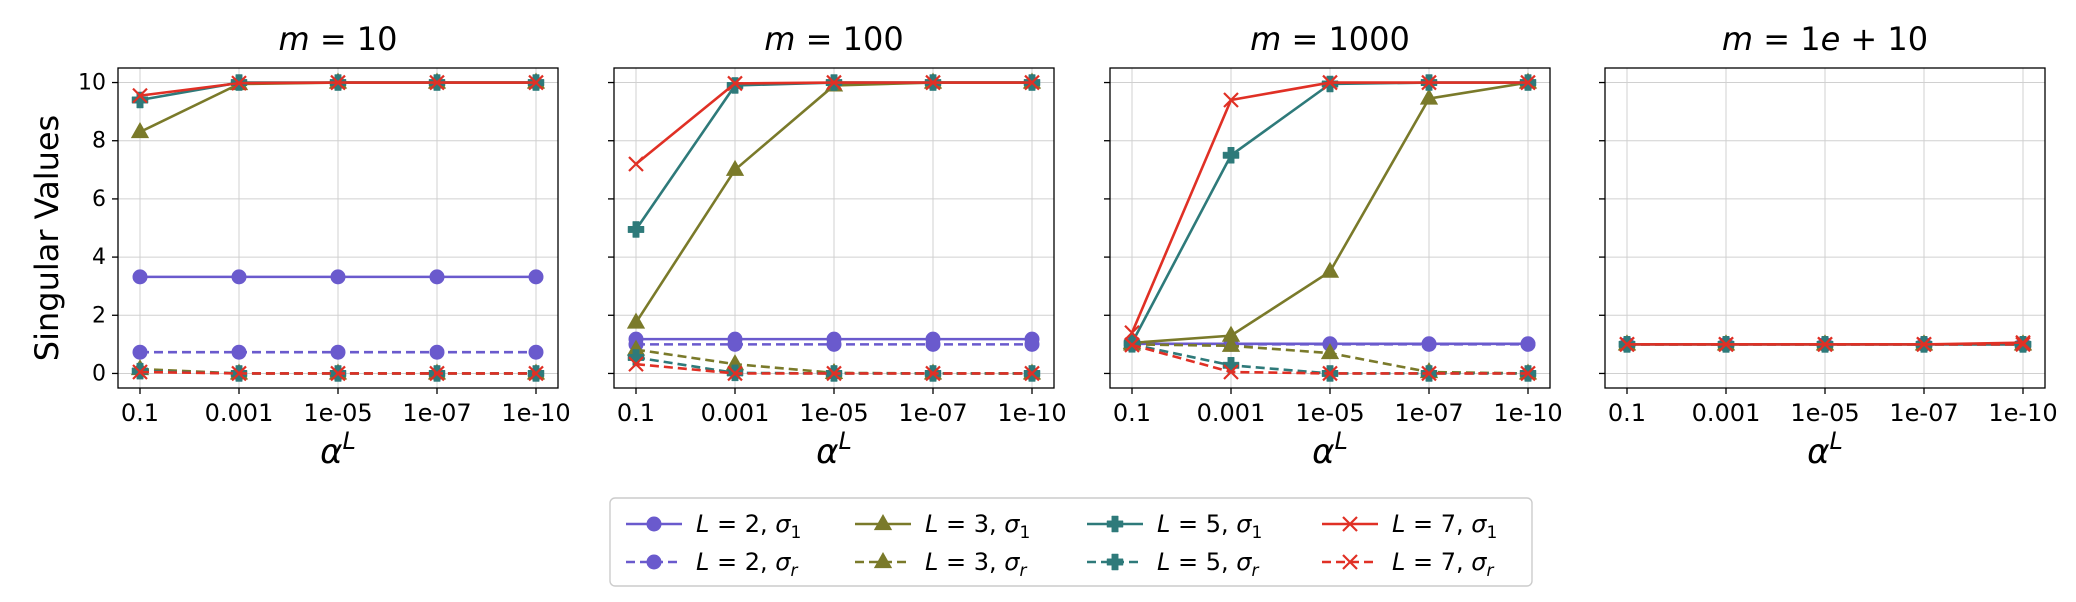 Image resolution: width=2076 pixels, height=602 pixels. What do you see at coordinates (99, 257) in the screenshot?
I see `y-tick-label: 4` at bounding box center [99, 257].